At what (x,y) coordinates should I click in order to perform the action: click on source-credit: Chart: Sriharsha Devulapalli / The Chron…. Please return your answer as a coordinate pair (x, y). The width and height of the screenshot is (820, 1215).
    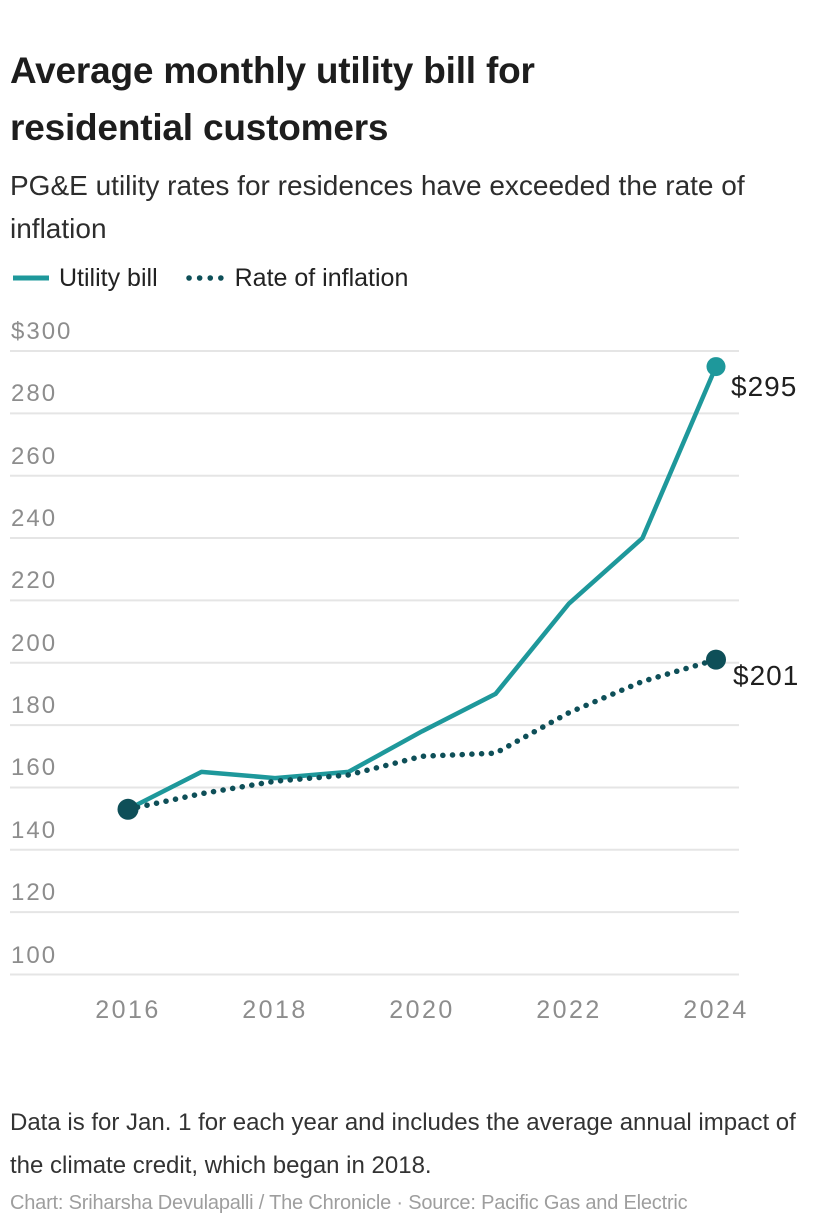
    Looking at the image, I should click on (349, 1203).